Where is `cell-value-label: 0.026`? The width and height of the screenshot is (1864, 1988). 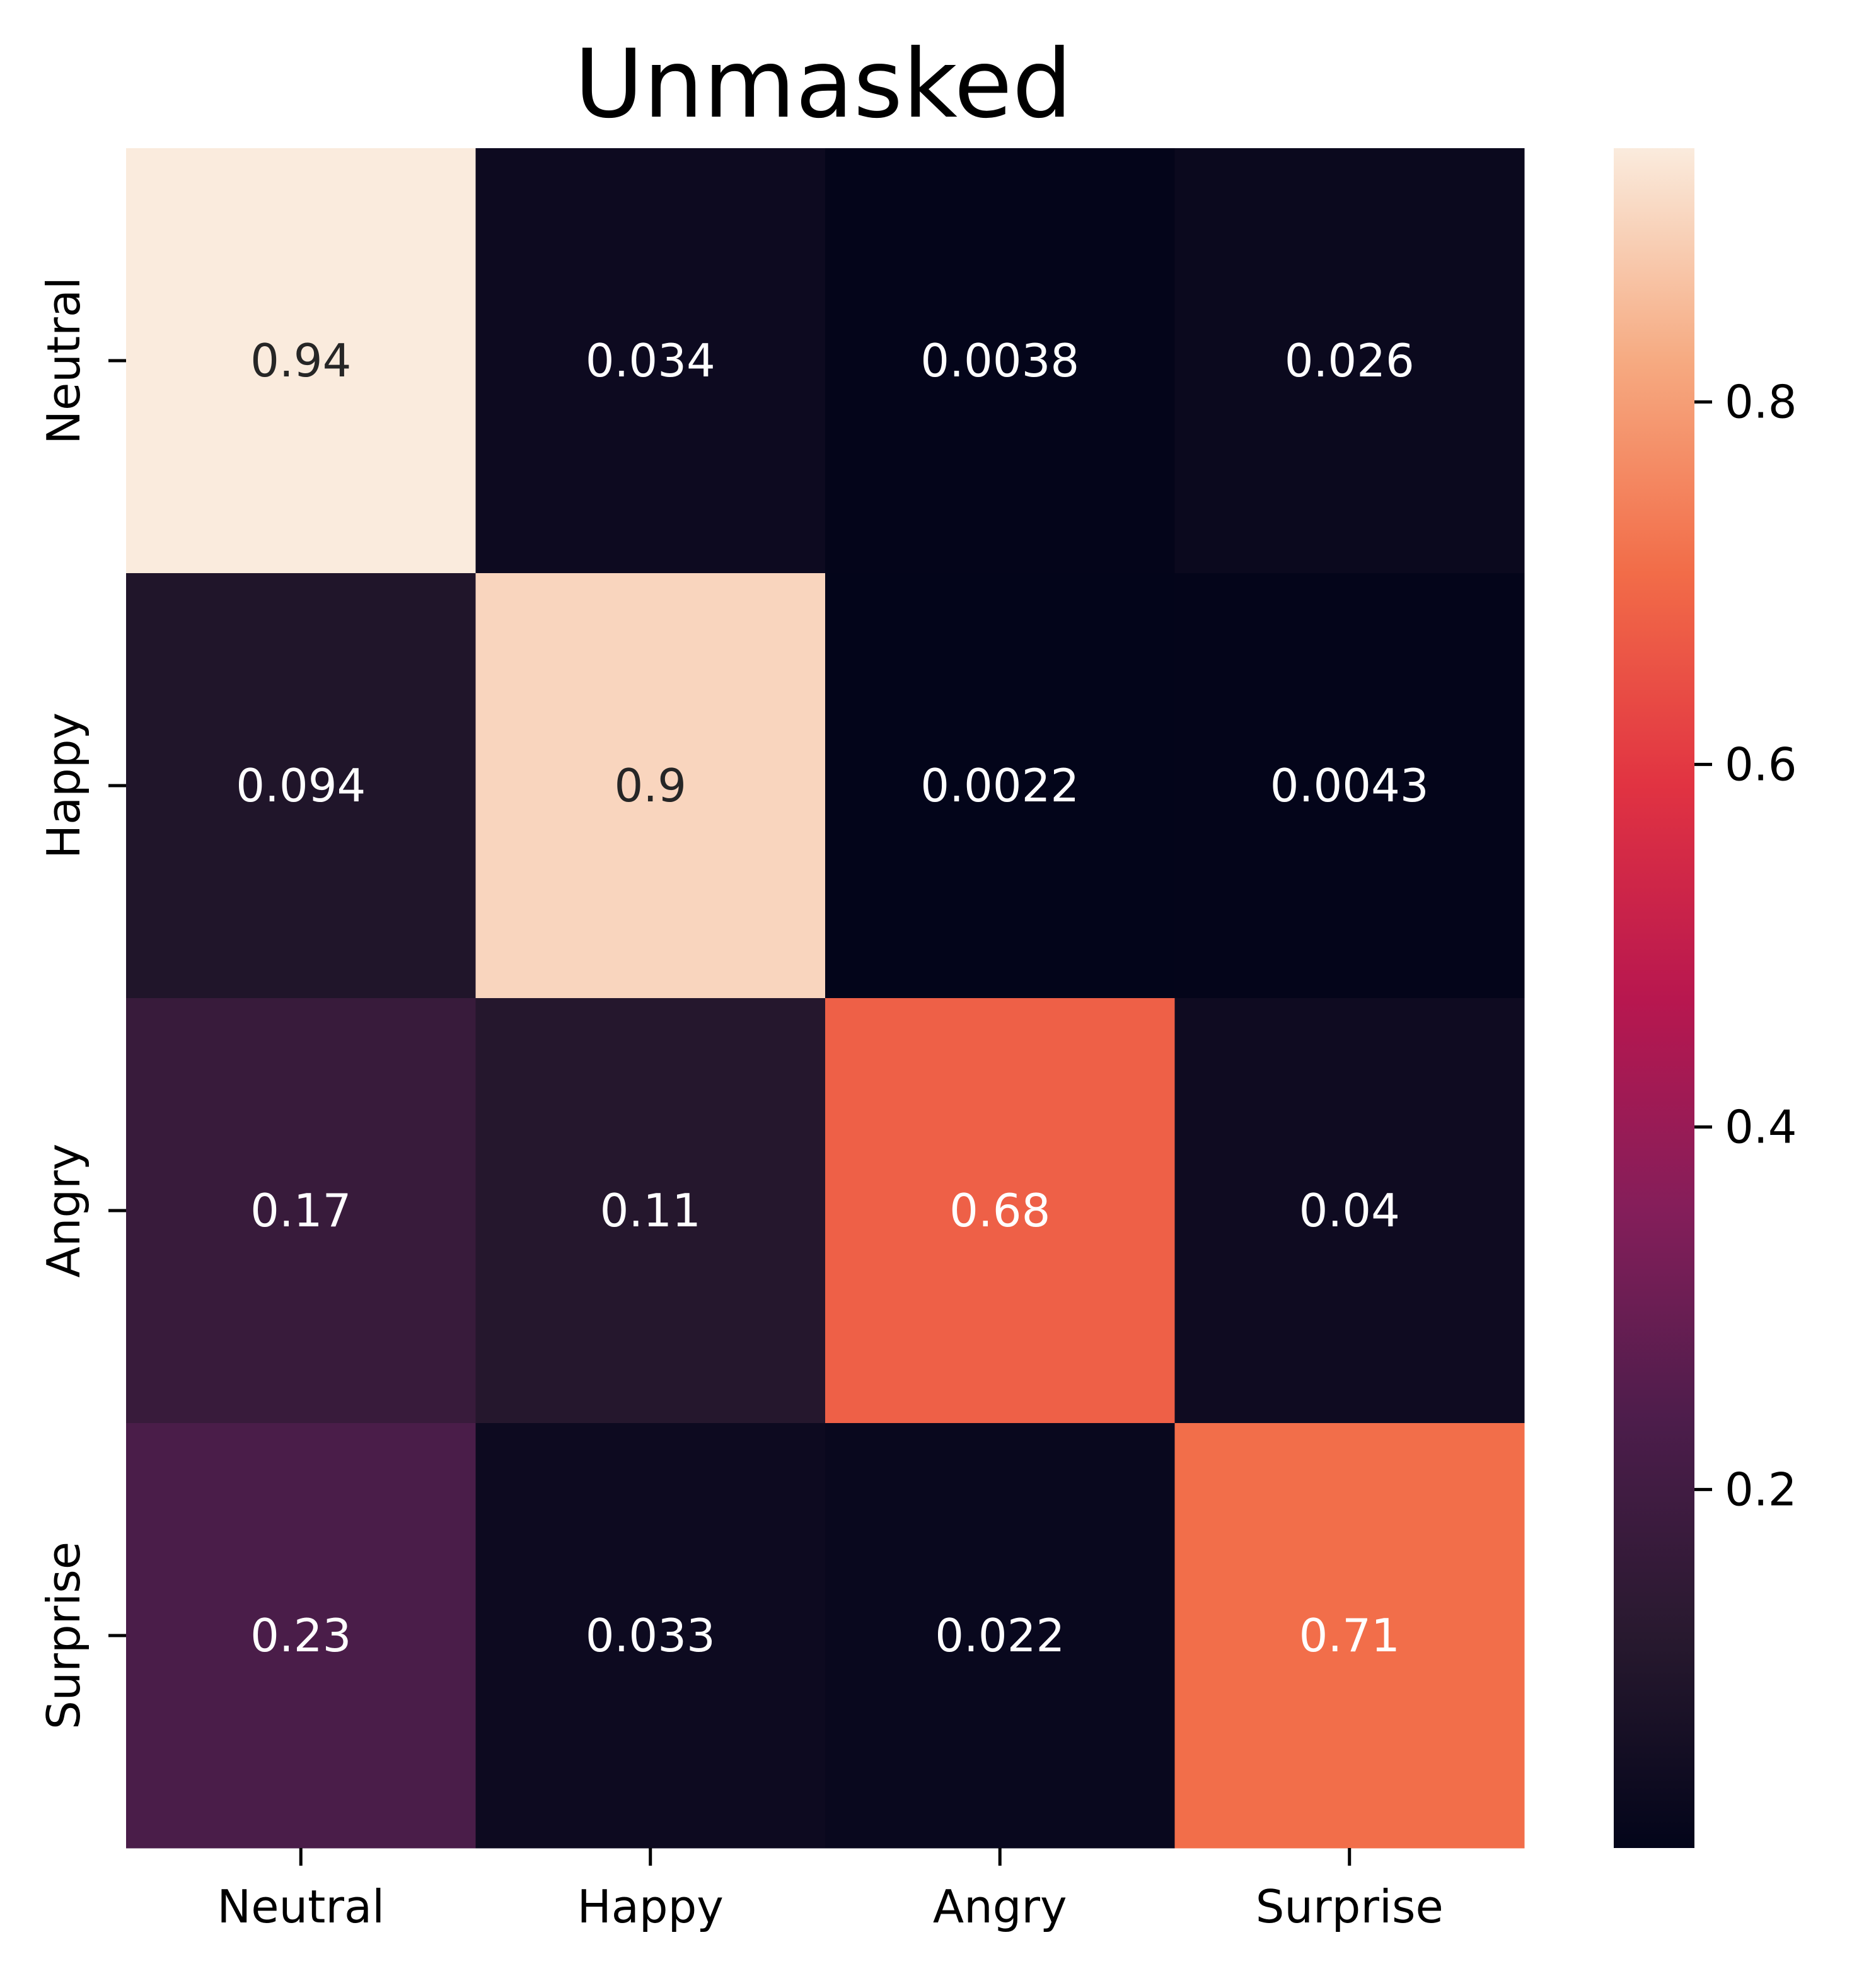
cell-value-label: 0.026 is located at coordinates (1350, 361).